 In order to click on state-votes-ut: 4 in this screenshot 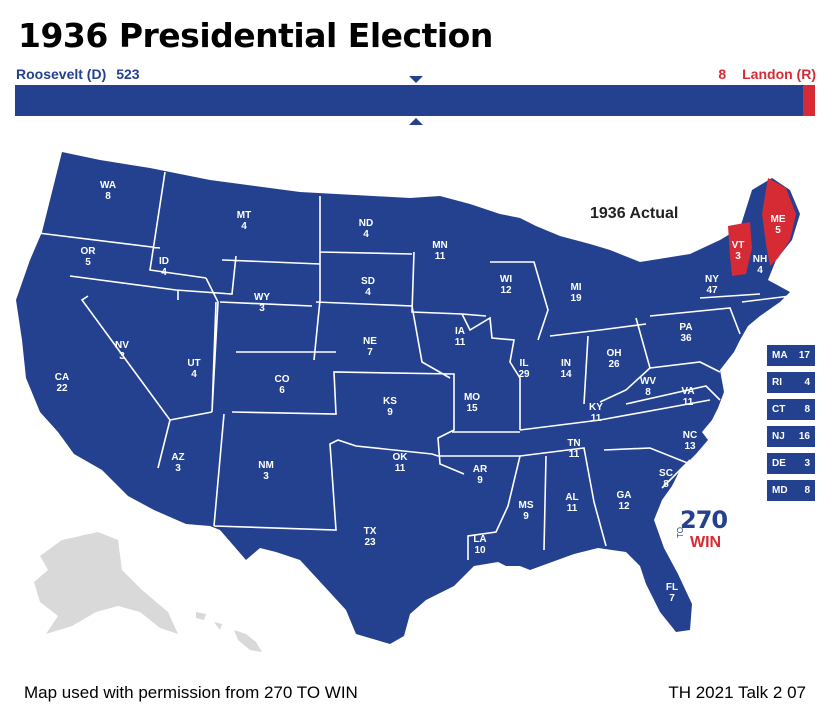, I will do `click(194, 374)`.